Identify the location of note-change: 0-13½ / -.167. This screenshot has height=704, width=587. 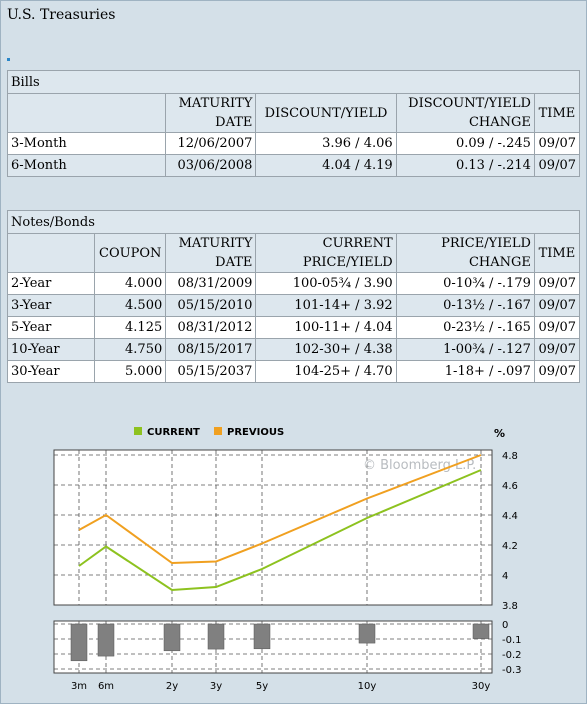
(465, 305).